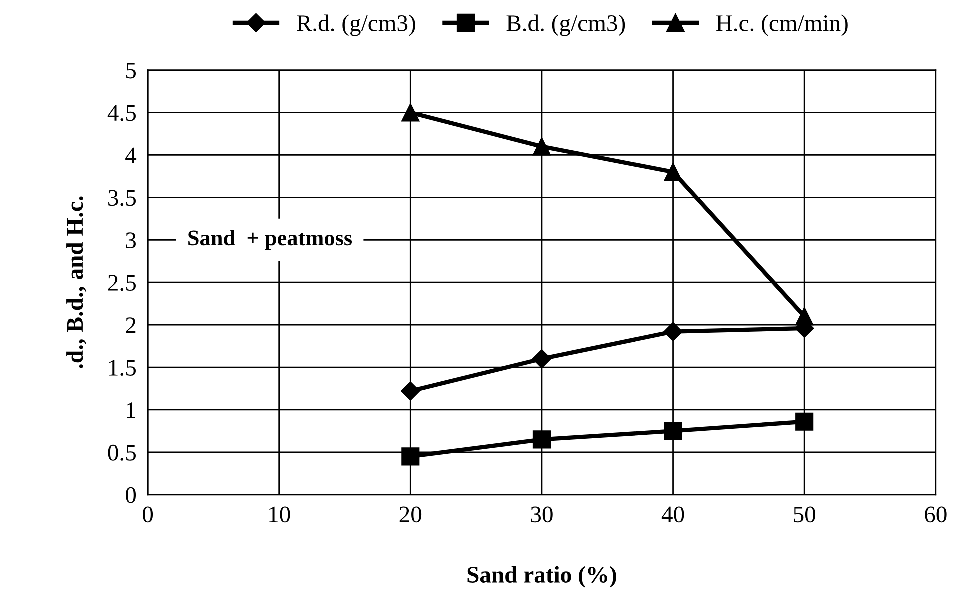 This screenshot has width=955, height=611. I want to click on legend-label: B.d. (g/cm3), so click(566, 25).